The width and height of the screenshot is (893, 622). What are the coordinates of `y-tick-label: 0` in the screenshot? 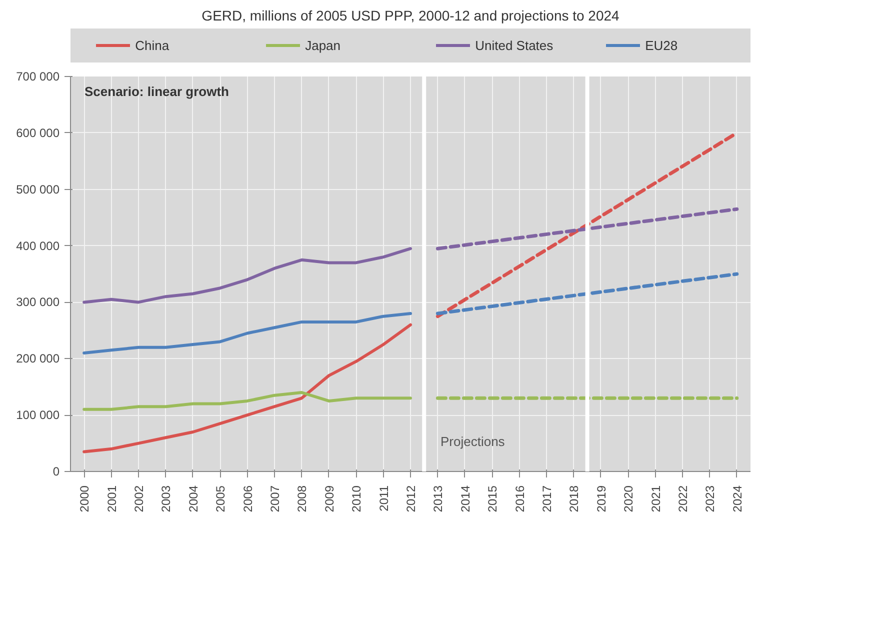 It's located at (56, 471).